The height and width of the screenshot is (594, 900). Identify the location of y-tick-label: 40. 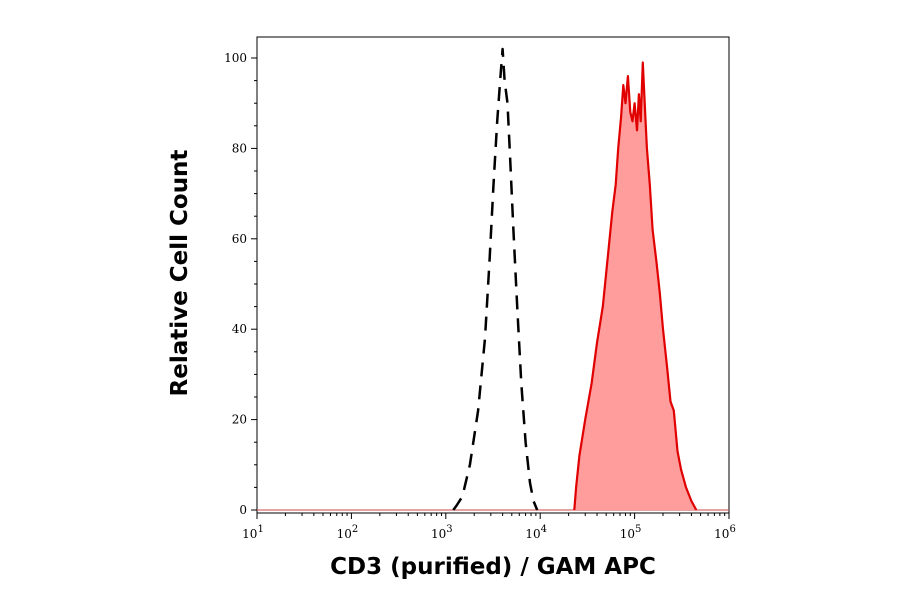
(239, 329).